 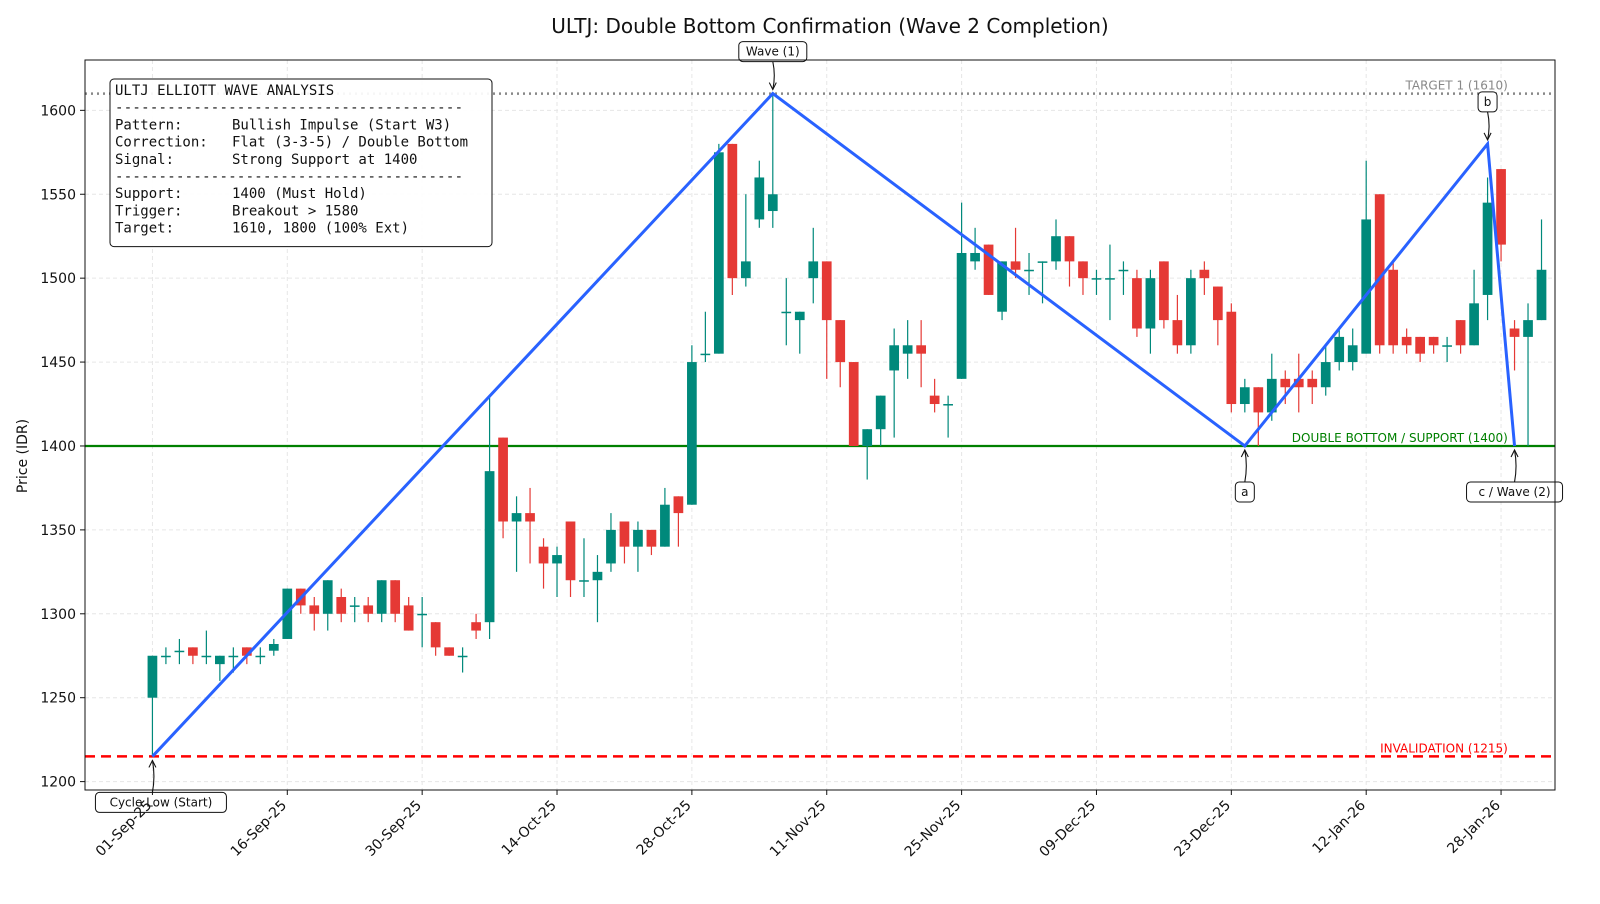 I want to click on annotation-label: a, so click(x=1244, y=492).